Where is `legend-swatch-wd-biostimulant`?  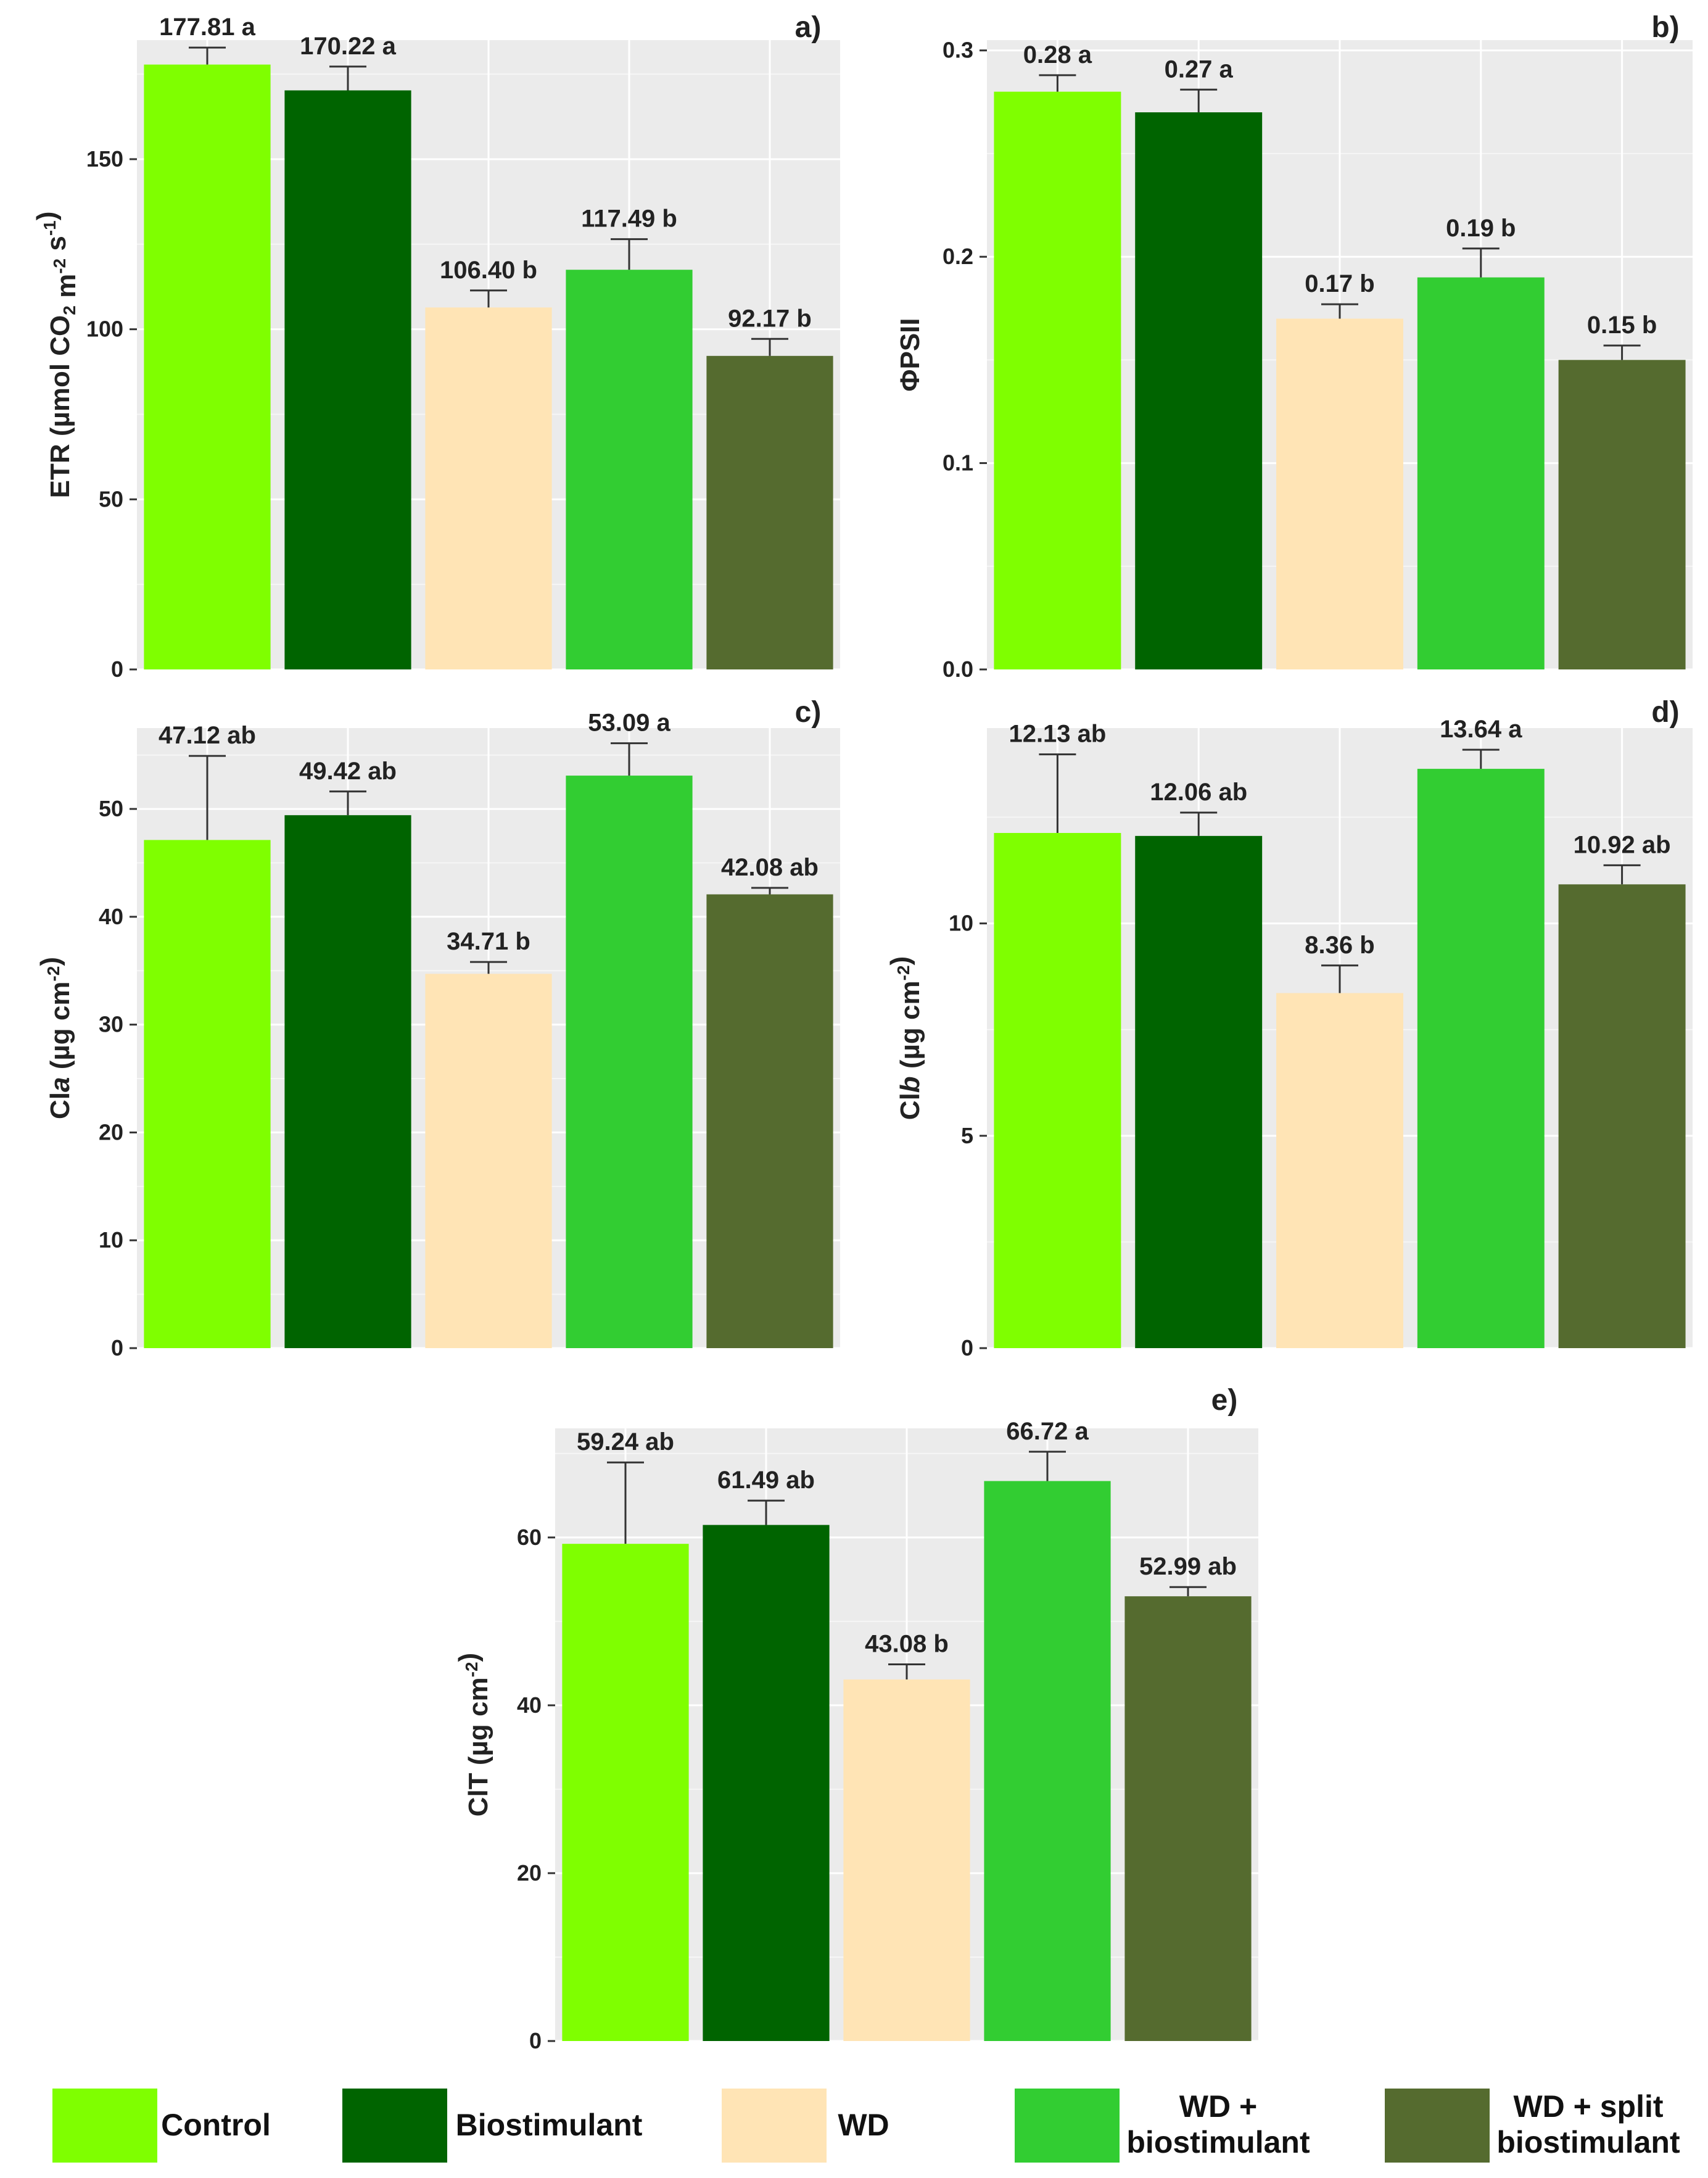 legend-swatch-wd-biostimulant is located at coordinates (1067, 2126).